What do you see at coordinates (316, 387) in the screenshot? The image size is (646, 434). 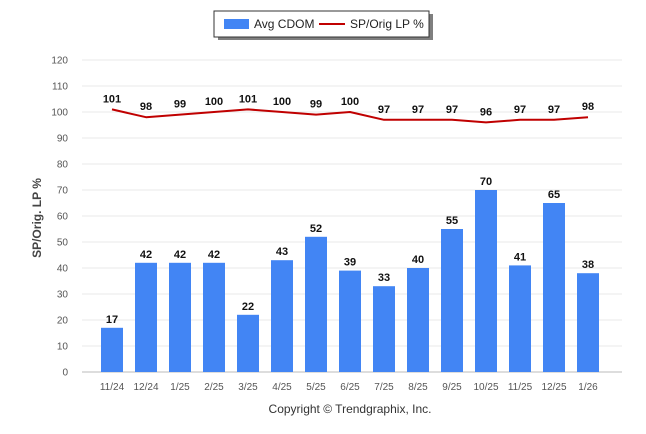 I see `x-tick-label: 5/25` at bounding box center [316, 387].